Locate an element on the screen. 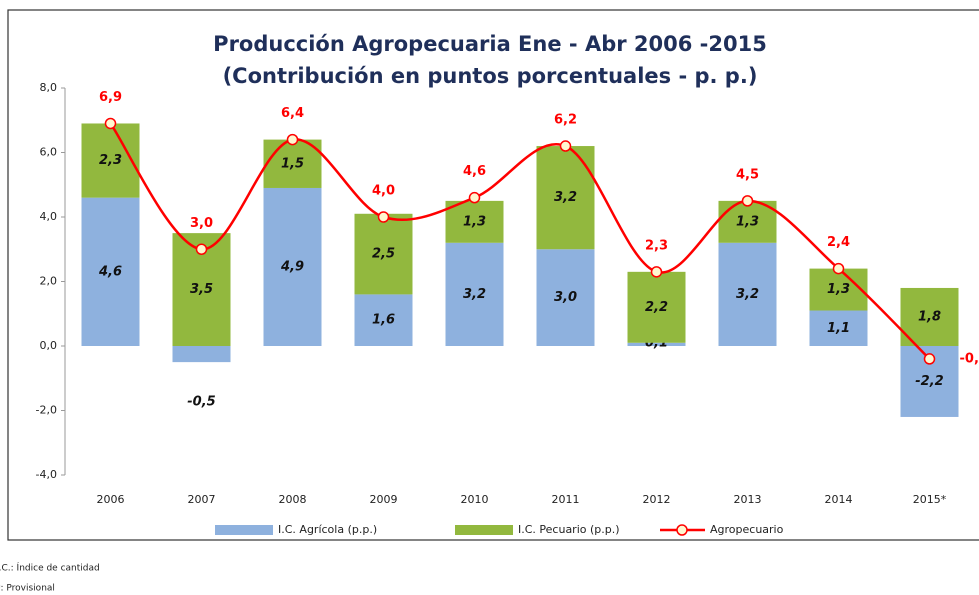 The width and height of the screenshot is (979, 595). x-tick-label: 2008 is located at coordinates (293, 499).